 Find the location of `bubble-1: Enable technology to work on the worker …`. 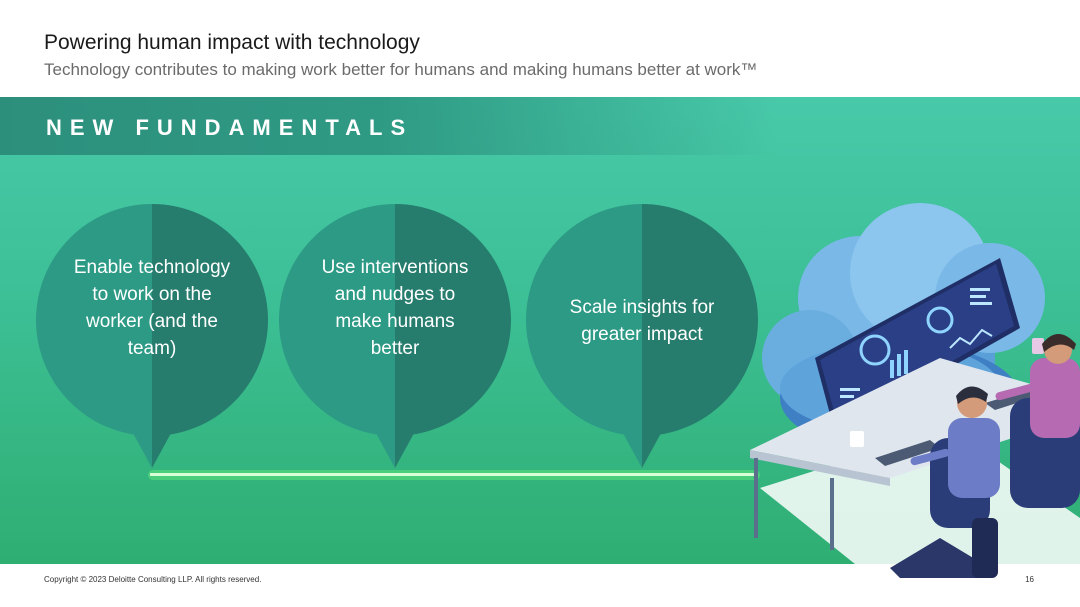

bubble-1: Enable technology to work on the worker … is located at coordinates (152, 339).